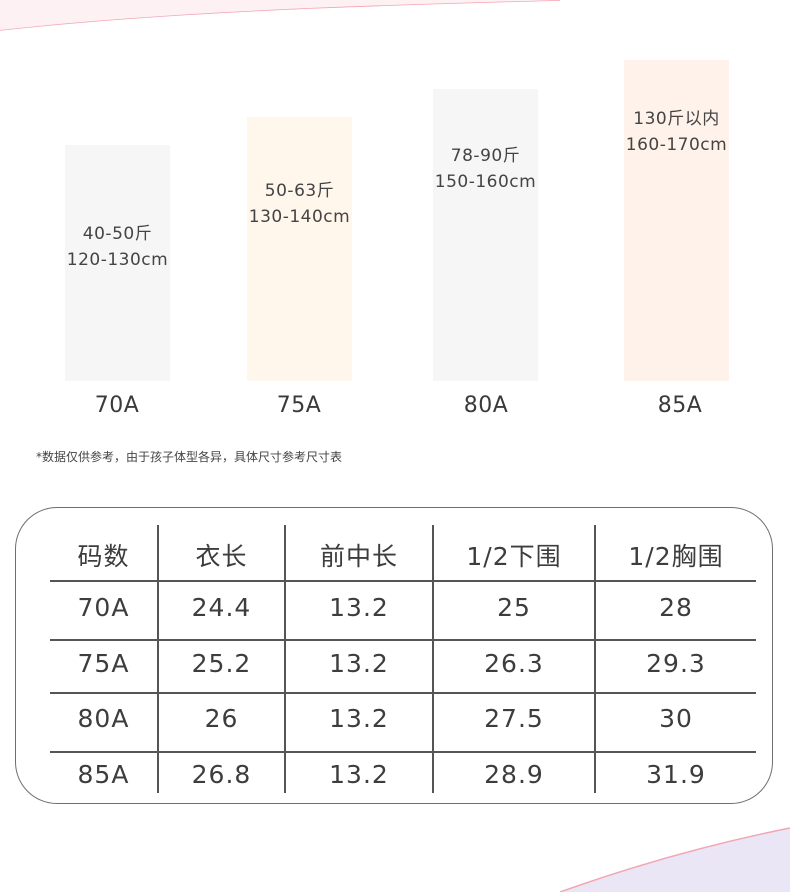 The width and height of the screenshot is (790, 892). I want to click on bar-weight-text: 40-50斤, so click(117, 234).